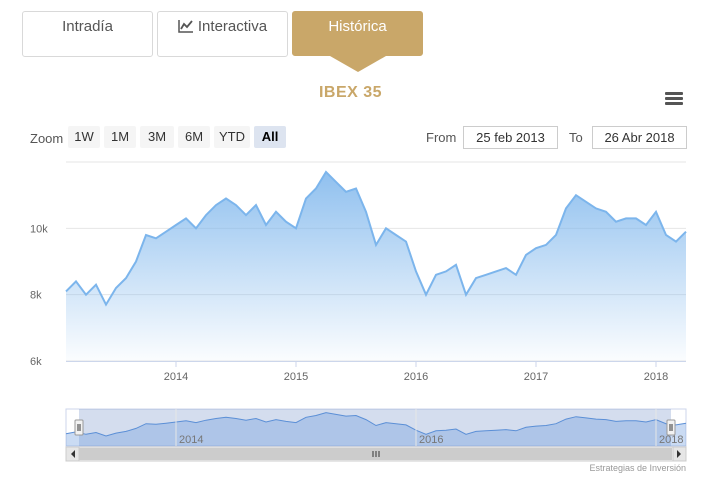  What do you see at coordinates (357, 26) in the screenshot?
I see `tab-historica-label: Histórica` at bounding box center [357, 26].